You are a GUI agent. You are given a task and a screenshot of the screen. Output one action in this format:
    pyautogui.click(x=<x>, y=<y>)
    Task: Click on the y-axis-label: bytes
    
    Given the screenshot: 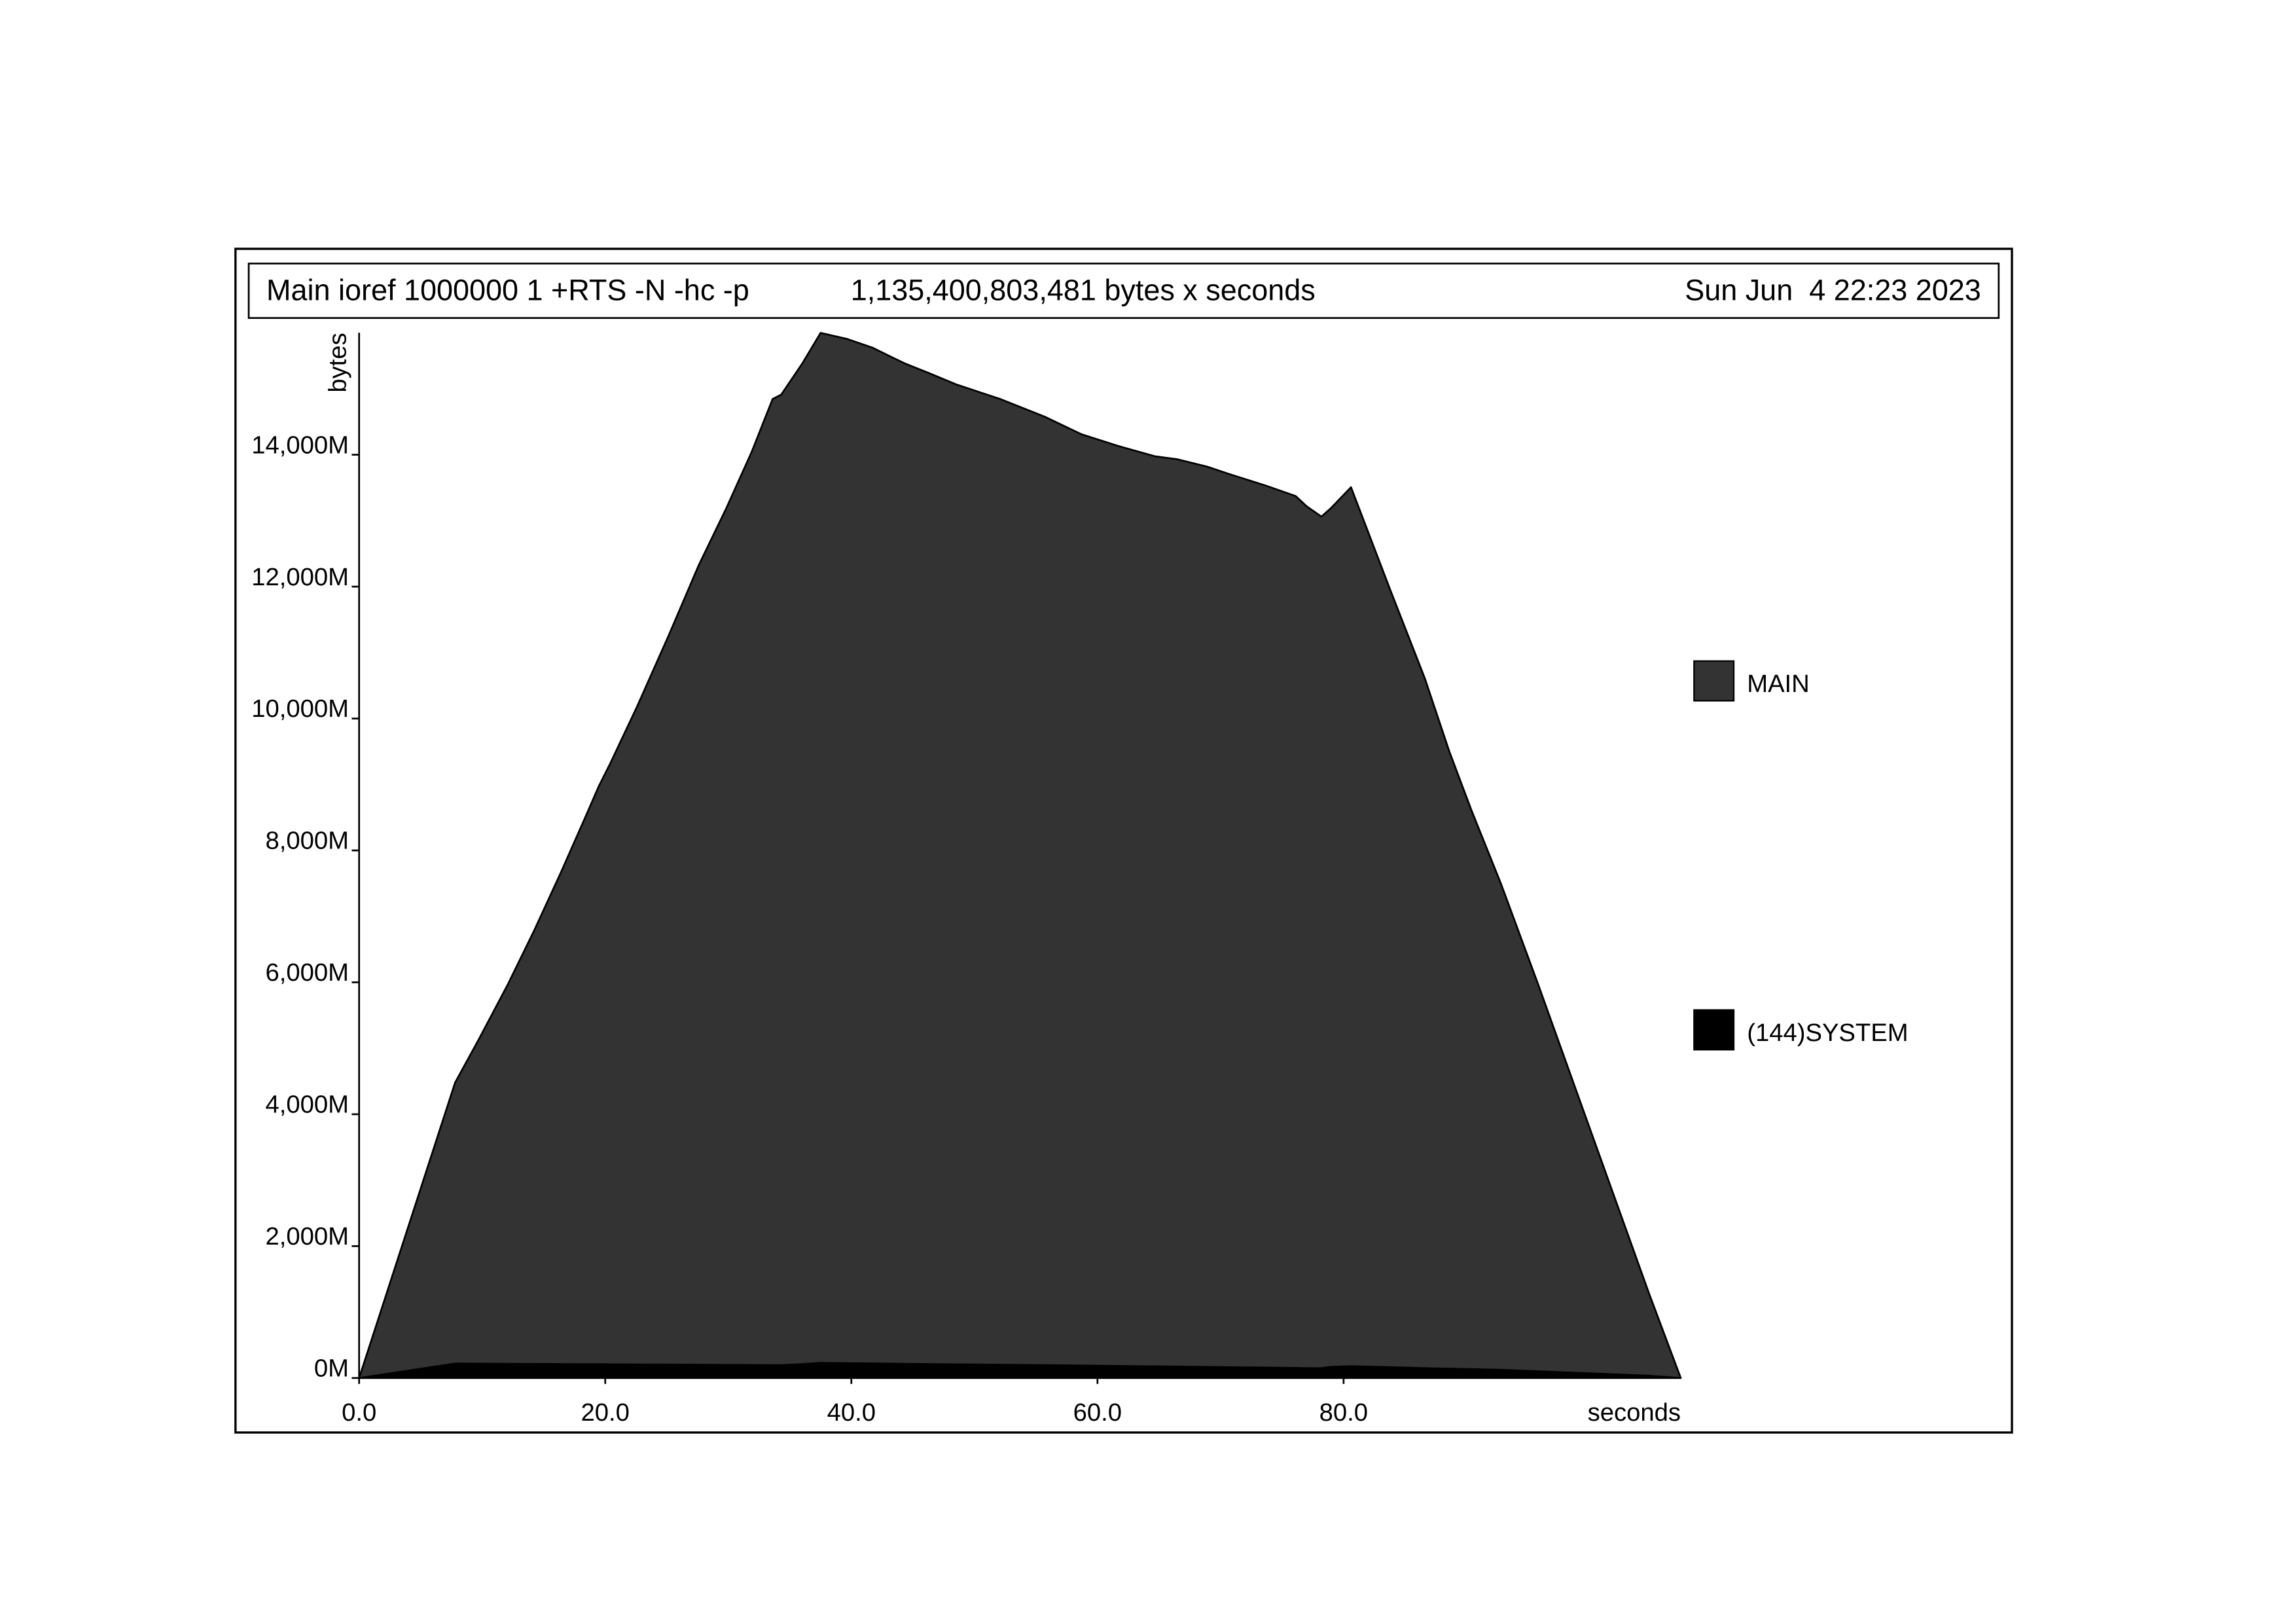 What is the action you would take?
    pyautogui.click(x=337, y=362)
    